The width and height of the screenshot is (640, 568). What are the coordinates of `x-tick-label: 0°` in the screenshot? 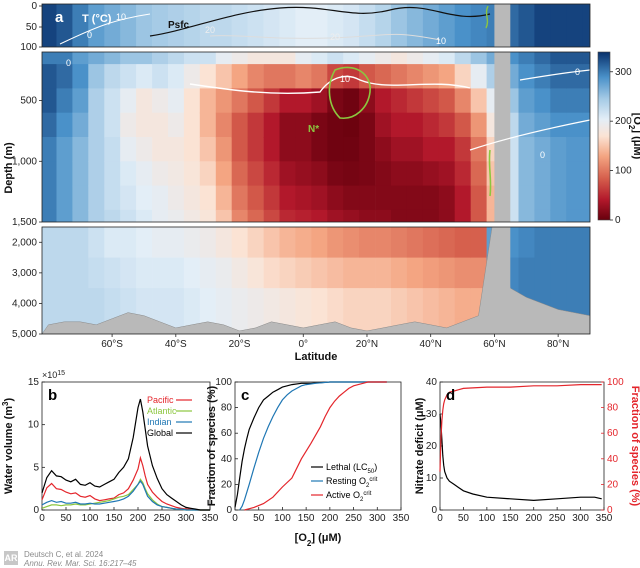 It's located at (303, 344).